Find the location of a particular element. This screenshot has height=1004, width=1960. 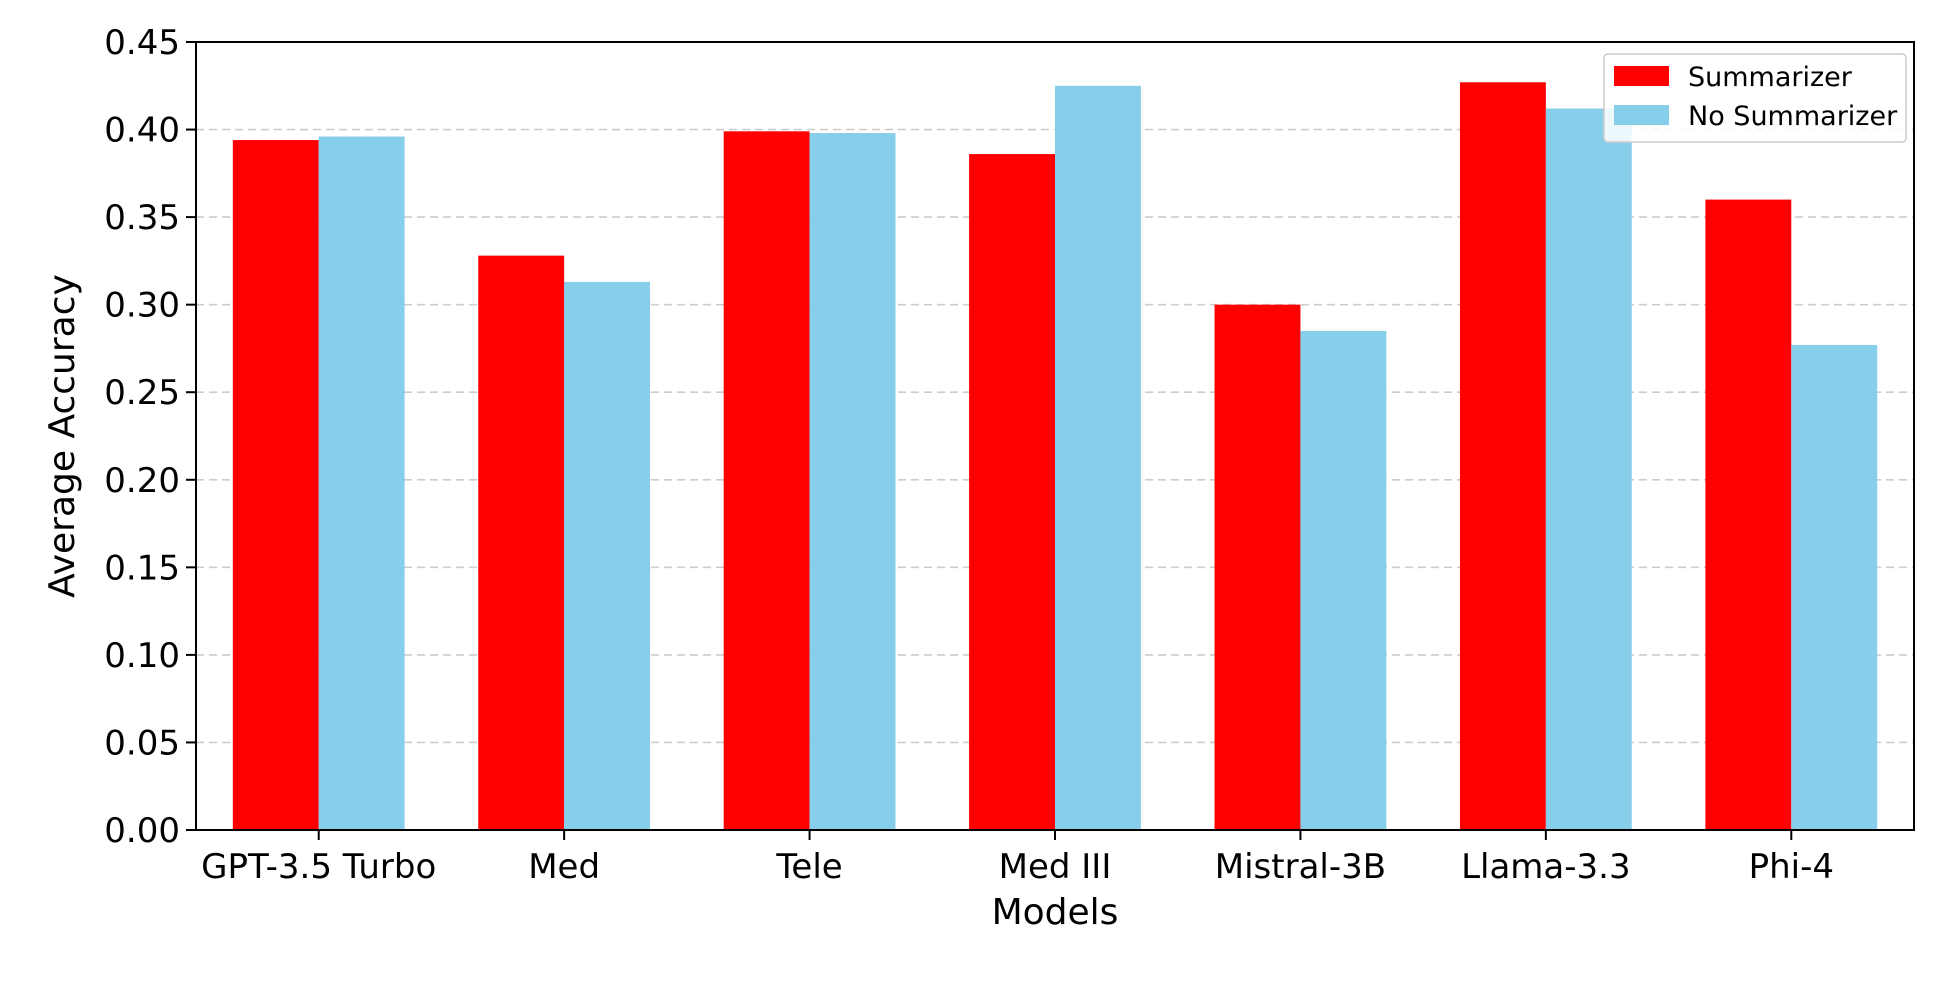

y-tick-label: 0.40 is located at coordinates (142, 131).